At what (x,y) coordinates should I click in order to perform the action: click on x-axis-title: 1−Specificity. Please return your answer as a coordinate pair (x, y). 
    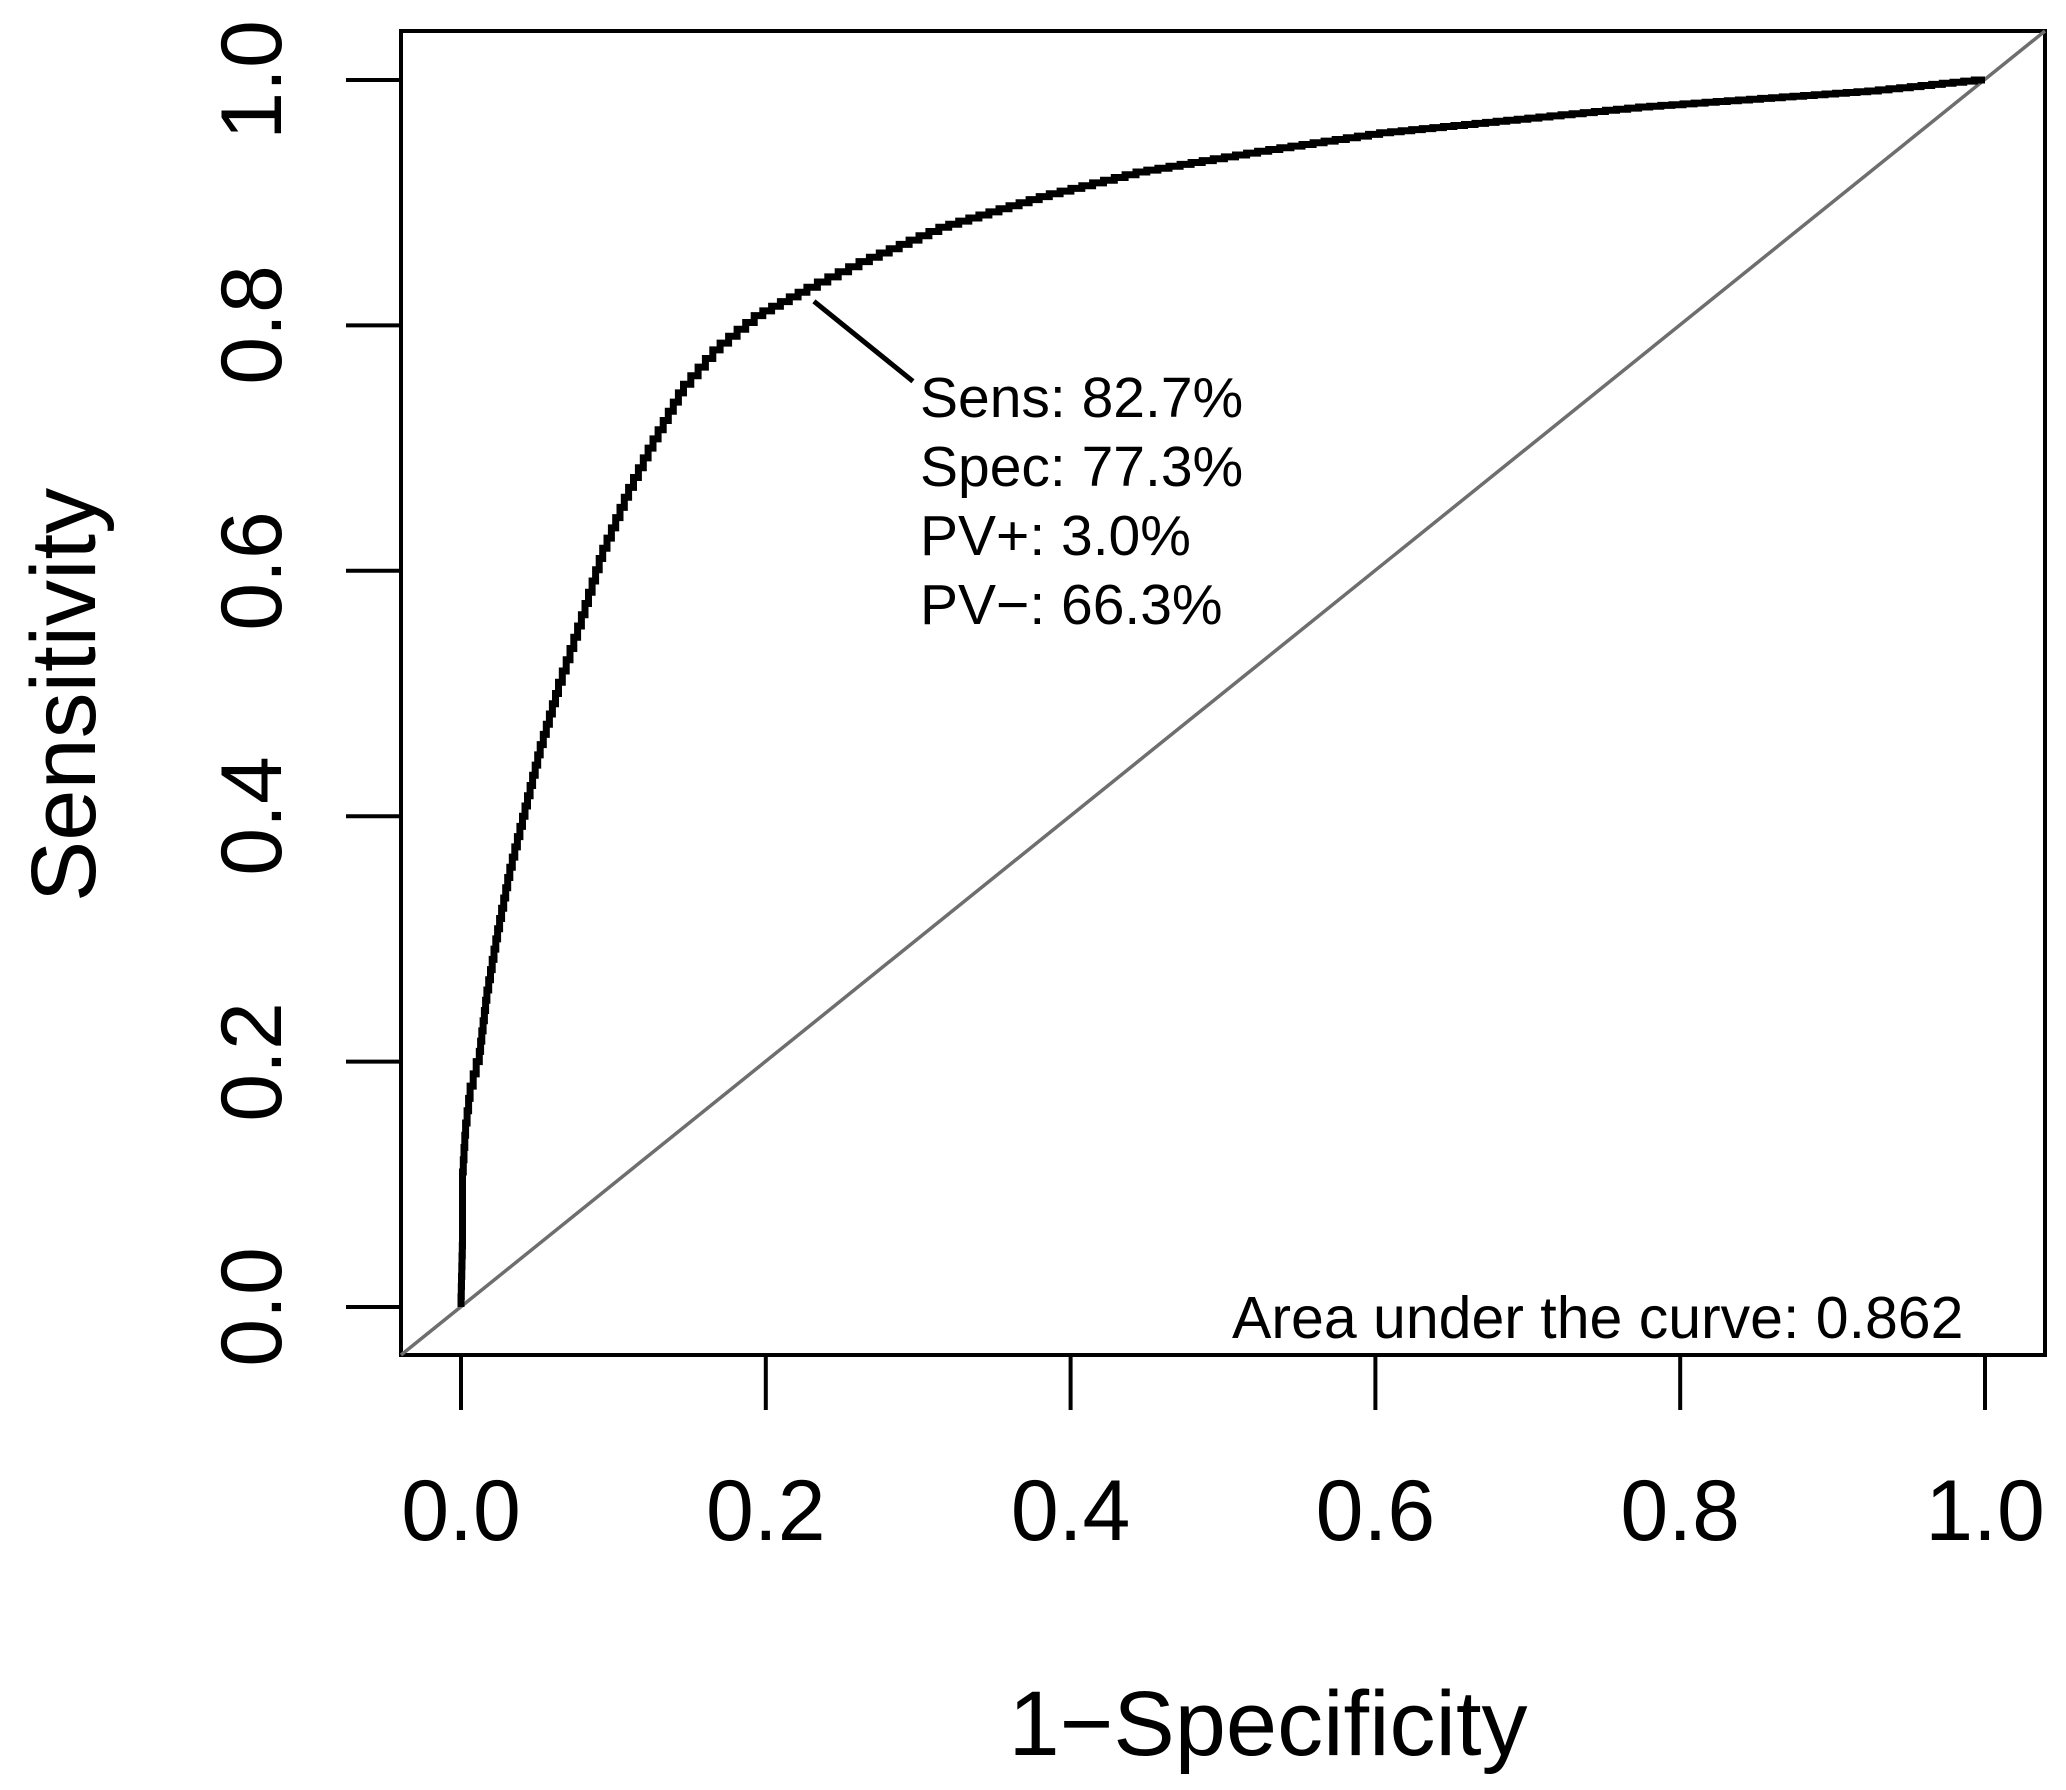
    Looking at the image, I should click on (1268, 1724).